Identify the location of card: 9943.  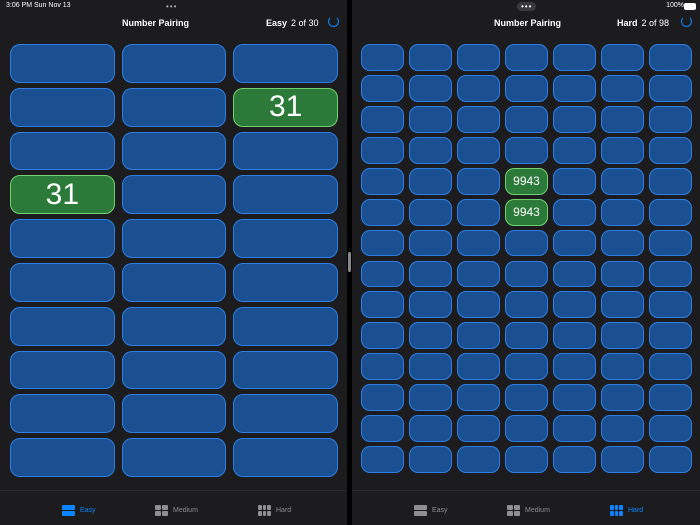
(526, 181).